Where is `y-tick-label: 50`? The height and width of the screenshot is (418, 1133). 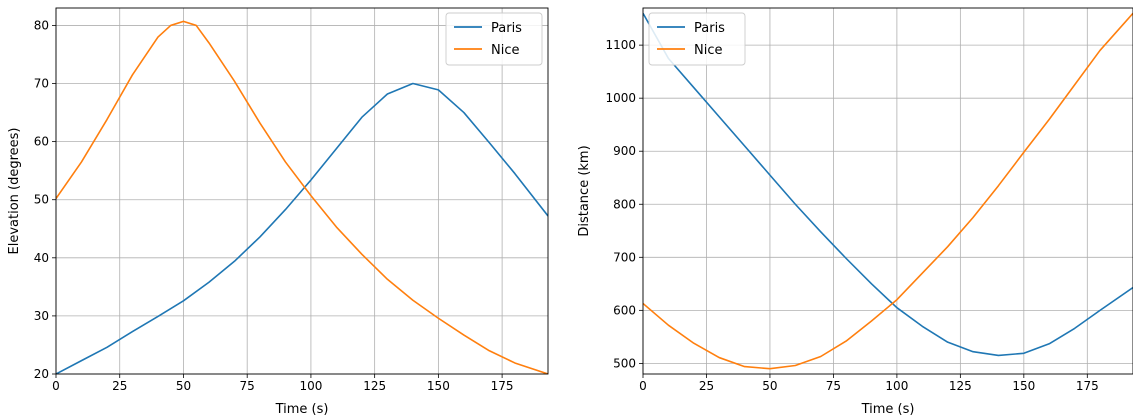 y-tick-label: 50 is located at coordinates (41, 200).